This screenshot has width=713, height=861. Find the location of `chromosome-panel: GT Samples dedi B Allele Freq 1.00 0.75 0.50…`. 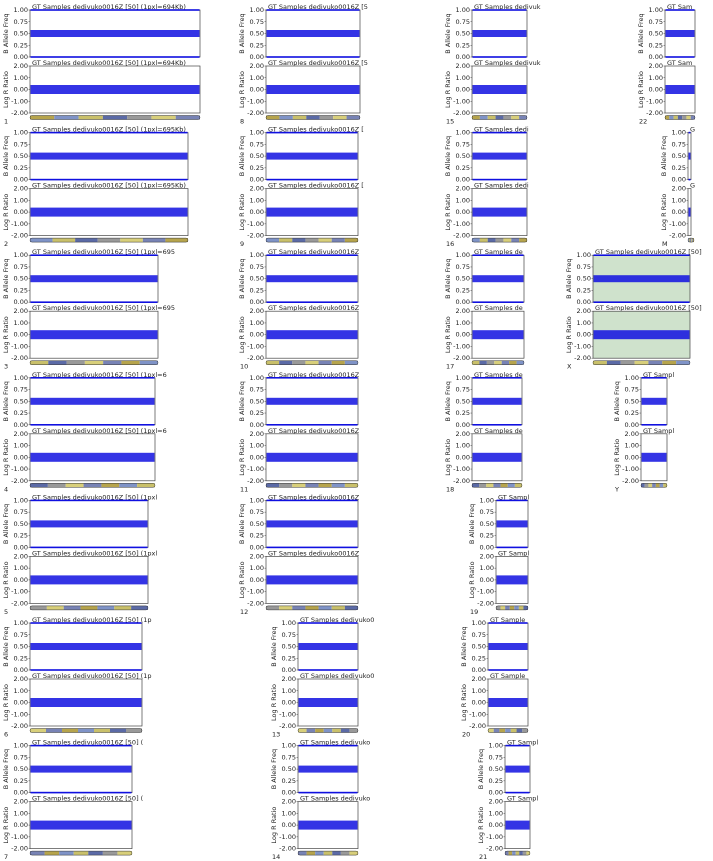

chromosome-panel: GT Samples dedi B Allele Freq 1.00 0.75 0.50… is located at coordinates (486, 187).